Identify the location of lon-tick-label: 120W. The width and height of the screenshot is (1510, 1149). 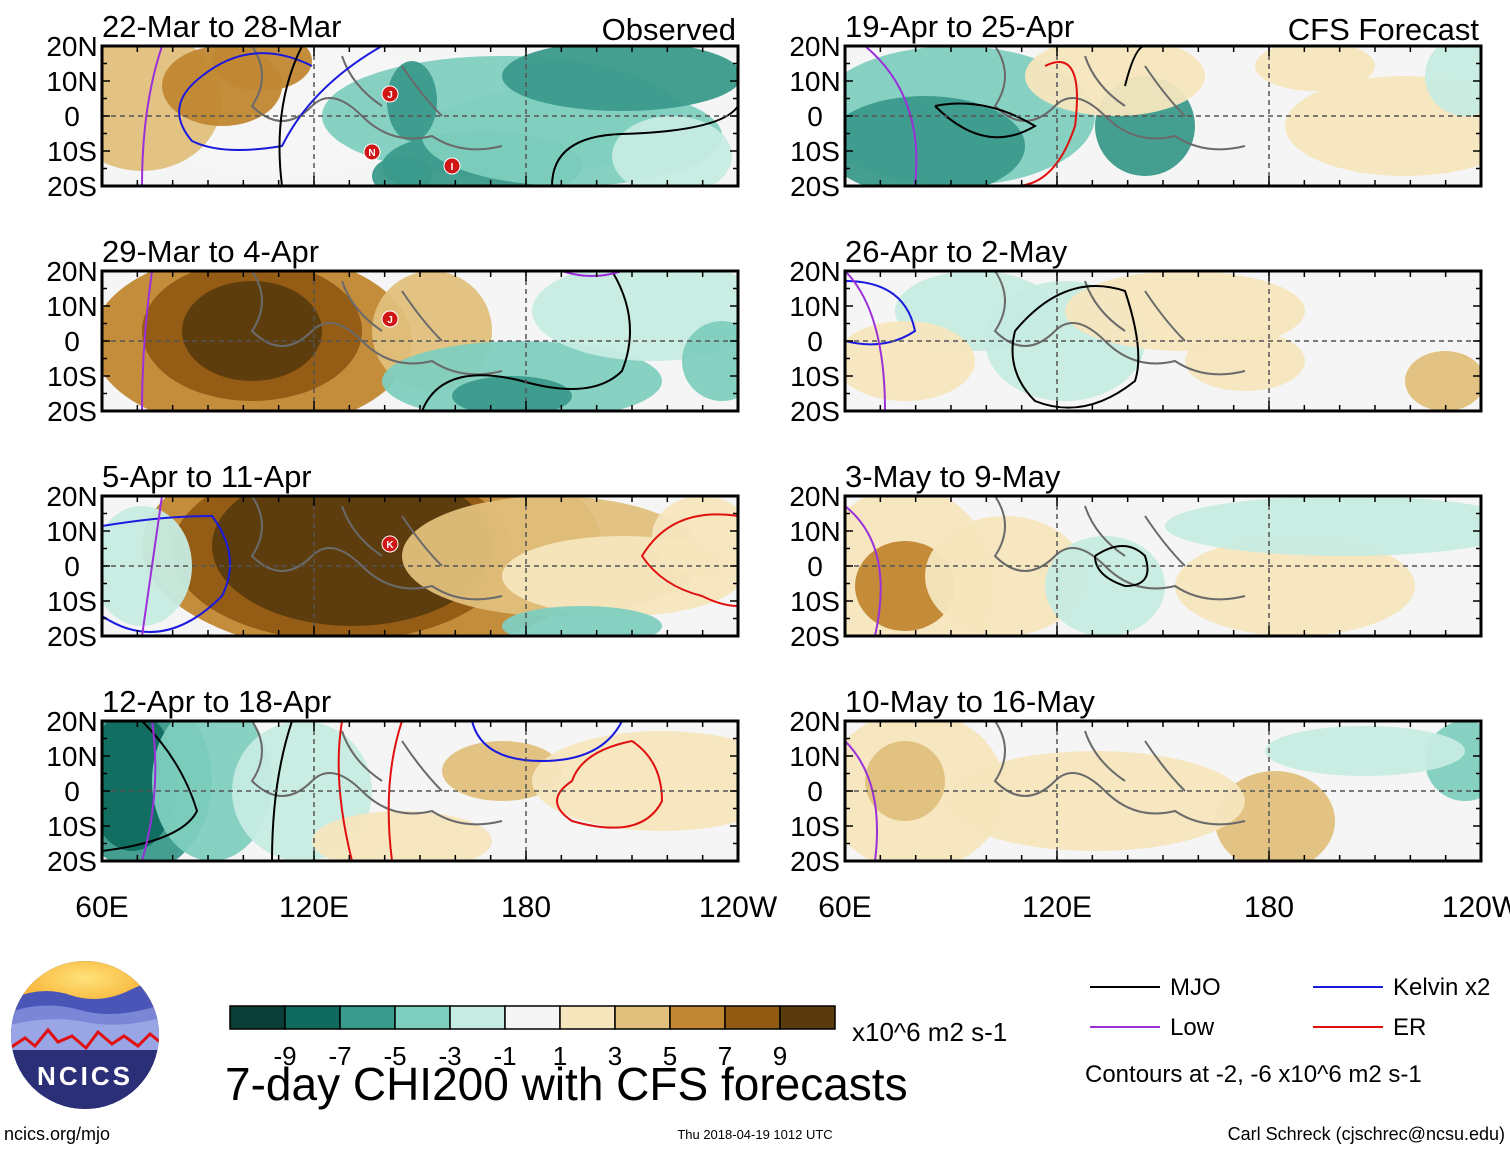
(1476, 907).